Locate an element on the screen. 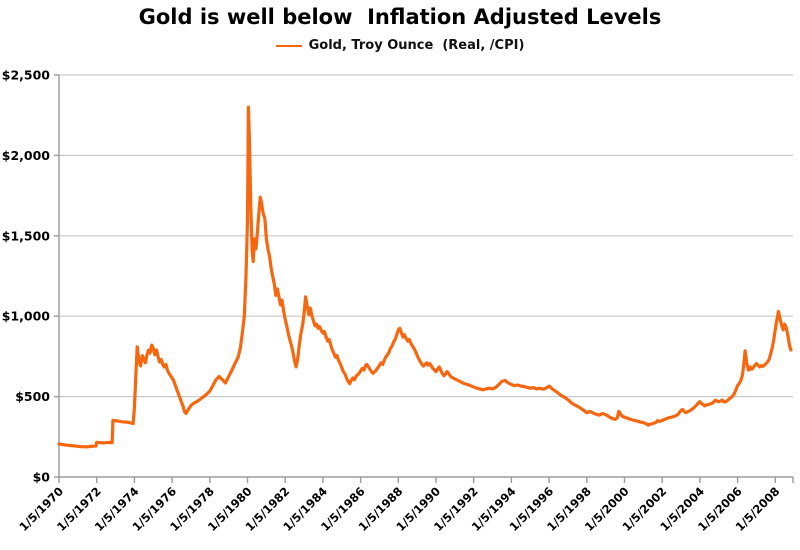  legend-line-swatch is located at coordinates (288, 45).